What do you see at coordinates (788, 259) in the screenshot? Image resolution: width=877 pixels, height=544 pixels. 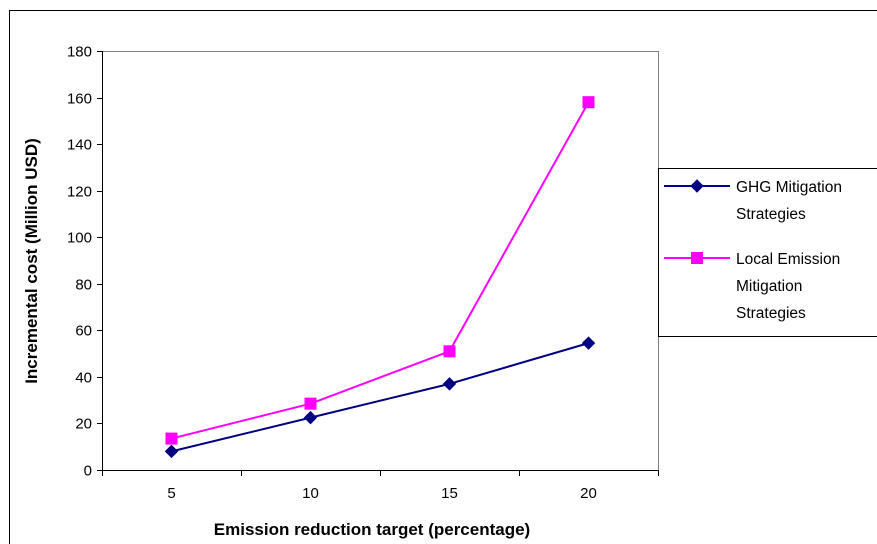 I see `legend-label: Local Emission` at bounding box center [788, 259].